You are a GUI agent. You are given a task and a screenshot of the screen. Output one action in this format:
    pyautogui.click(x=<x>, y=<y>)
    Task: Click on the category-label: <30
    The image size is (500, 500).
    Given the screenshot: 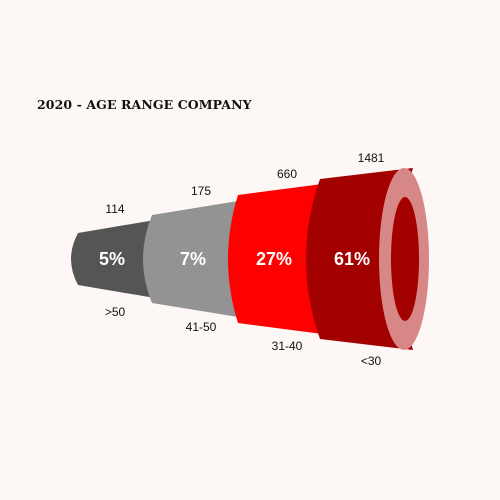 What is the action you would take?
    pyautogui.click(x=371, y=361)
    